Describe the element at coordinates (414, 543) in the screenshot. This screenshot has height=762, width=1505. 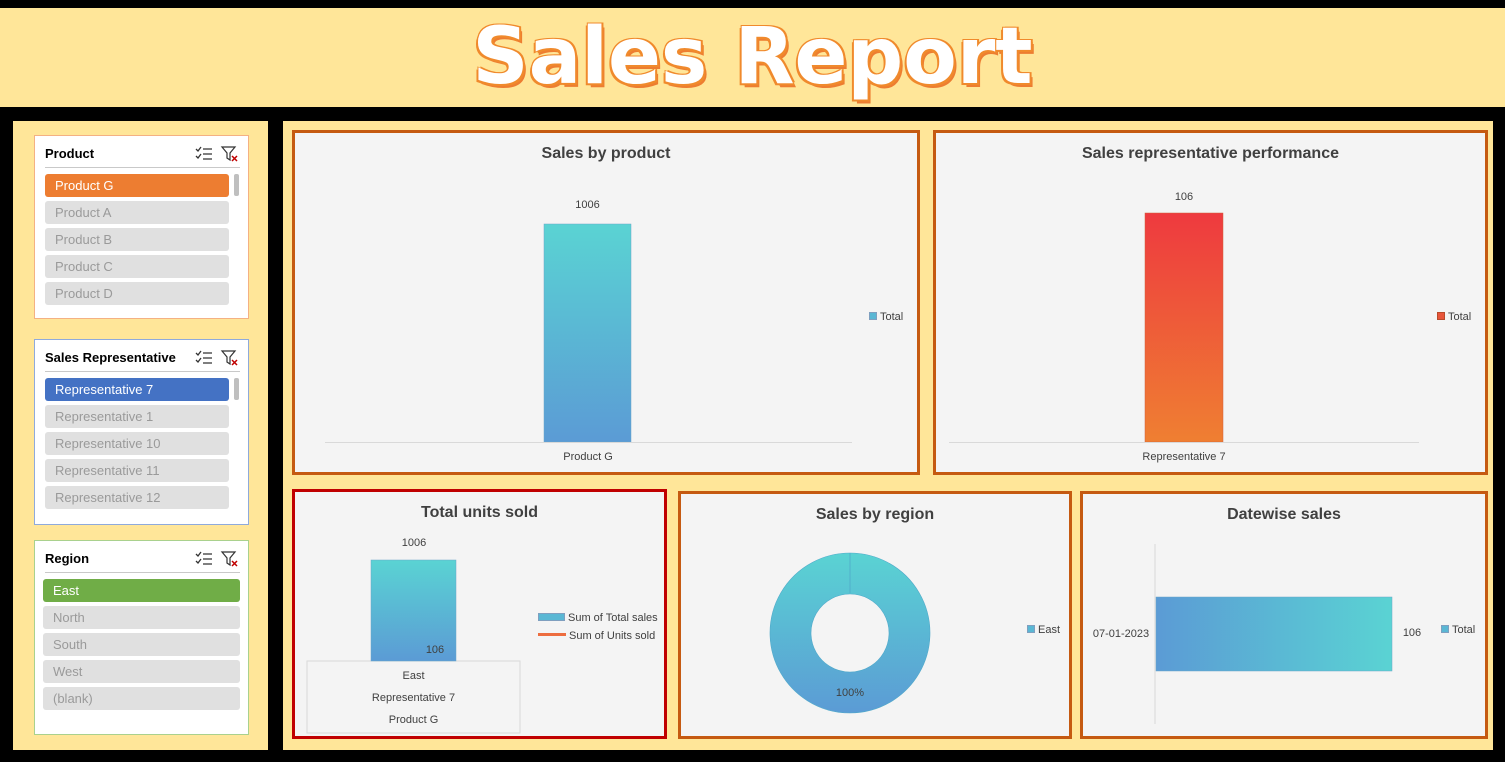
I see `data-label-total-sales: 1006` at that location.